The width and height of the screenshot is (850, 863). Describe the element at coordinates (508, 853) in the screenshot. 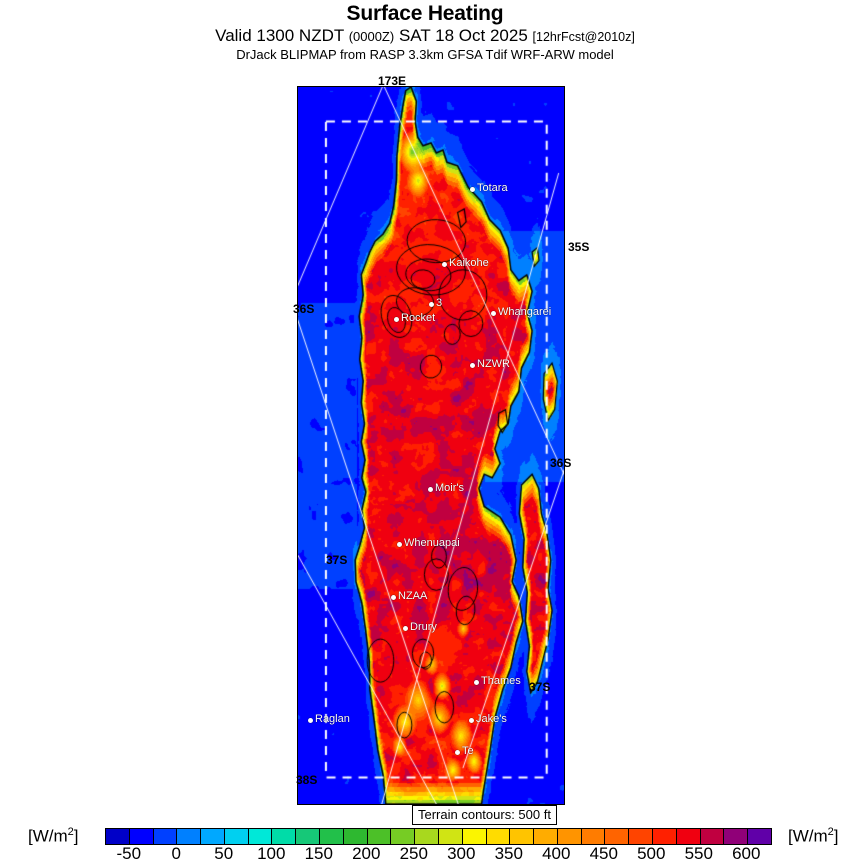

I see `colorbar-tick: 350` at that location.